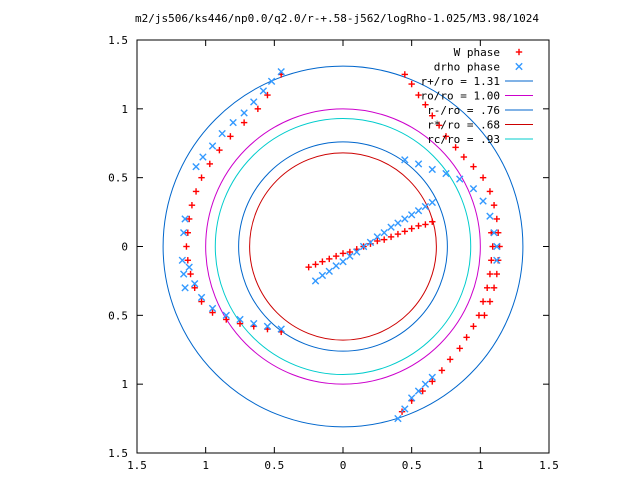  What do you see at coordinates (480, 465) in the screenshot?
I see `x-tick-label: 1` at bounding box center [480, 465].